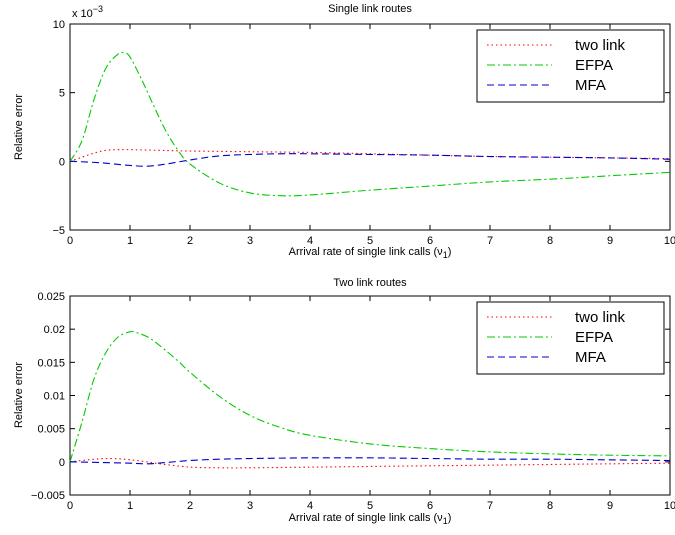 The image size is (675, 535). What do you see at coordinates (62, 94) in the screenshot?
I see `y-tick-label: 5` at bounding box center [62, 94].